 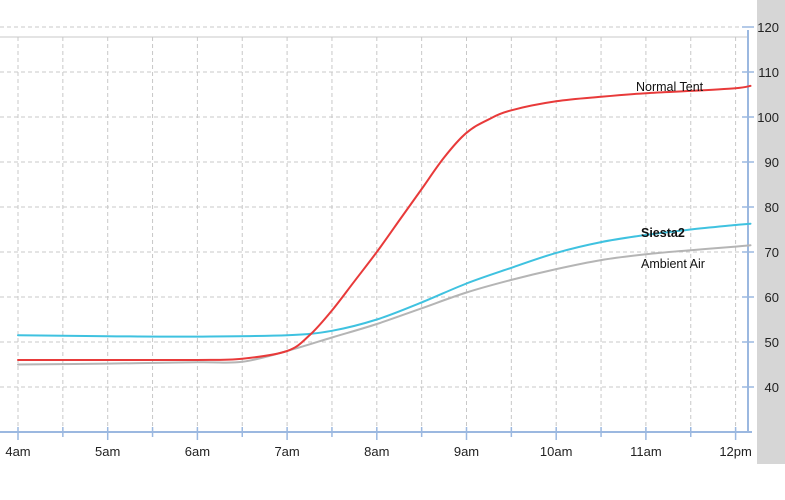 I want to click on y-tick-label: 100, so click(x=768, y=117).